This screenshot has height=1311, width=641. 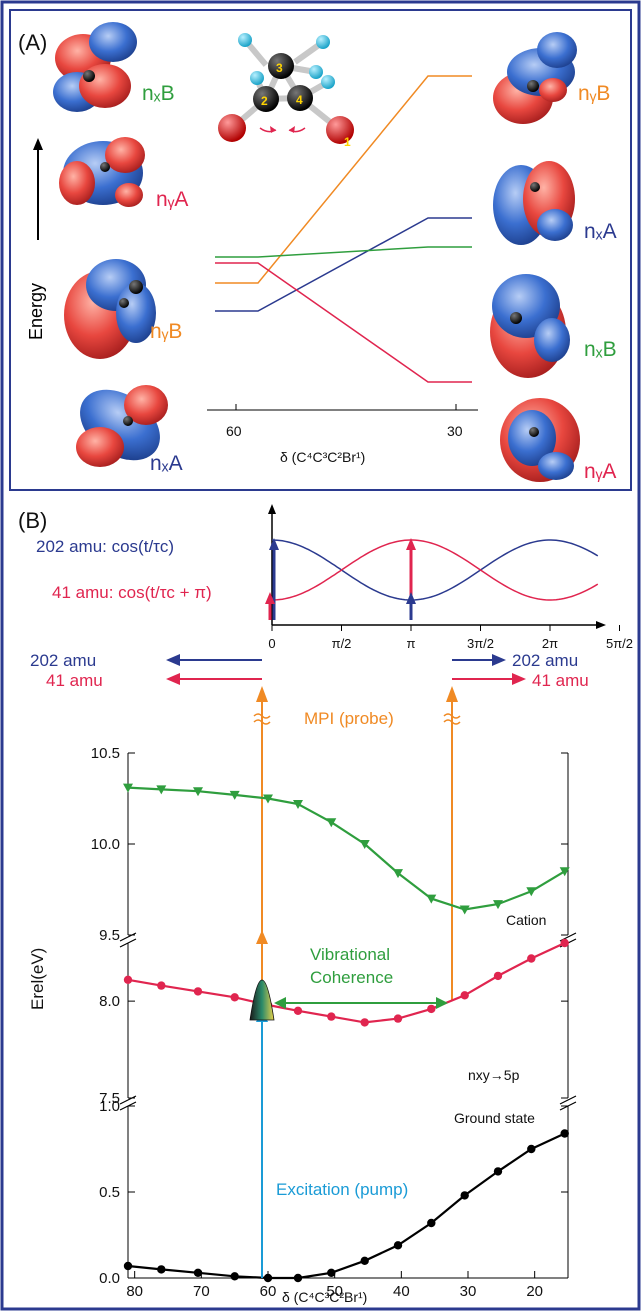 I want to click on series-line-ground-state, so click(x=346, y=1206).